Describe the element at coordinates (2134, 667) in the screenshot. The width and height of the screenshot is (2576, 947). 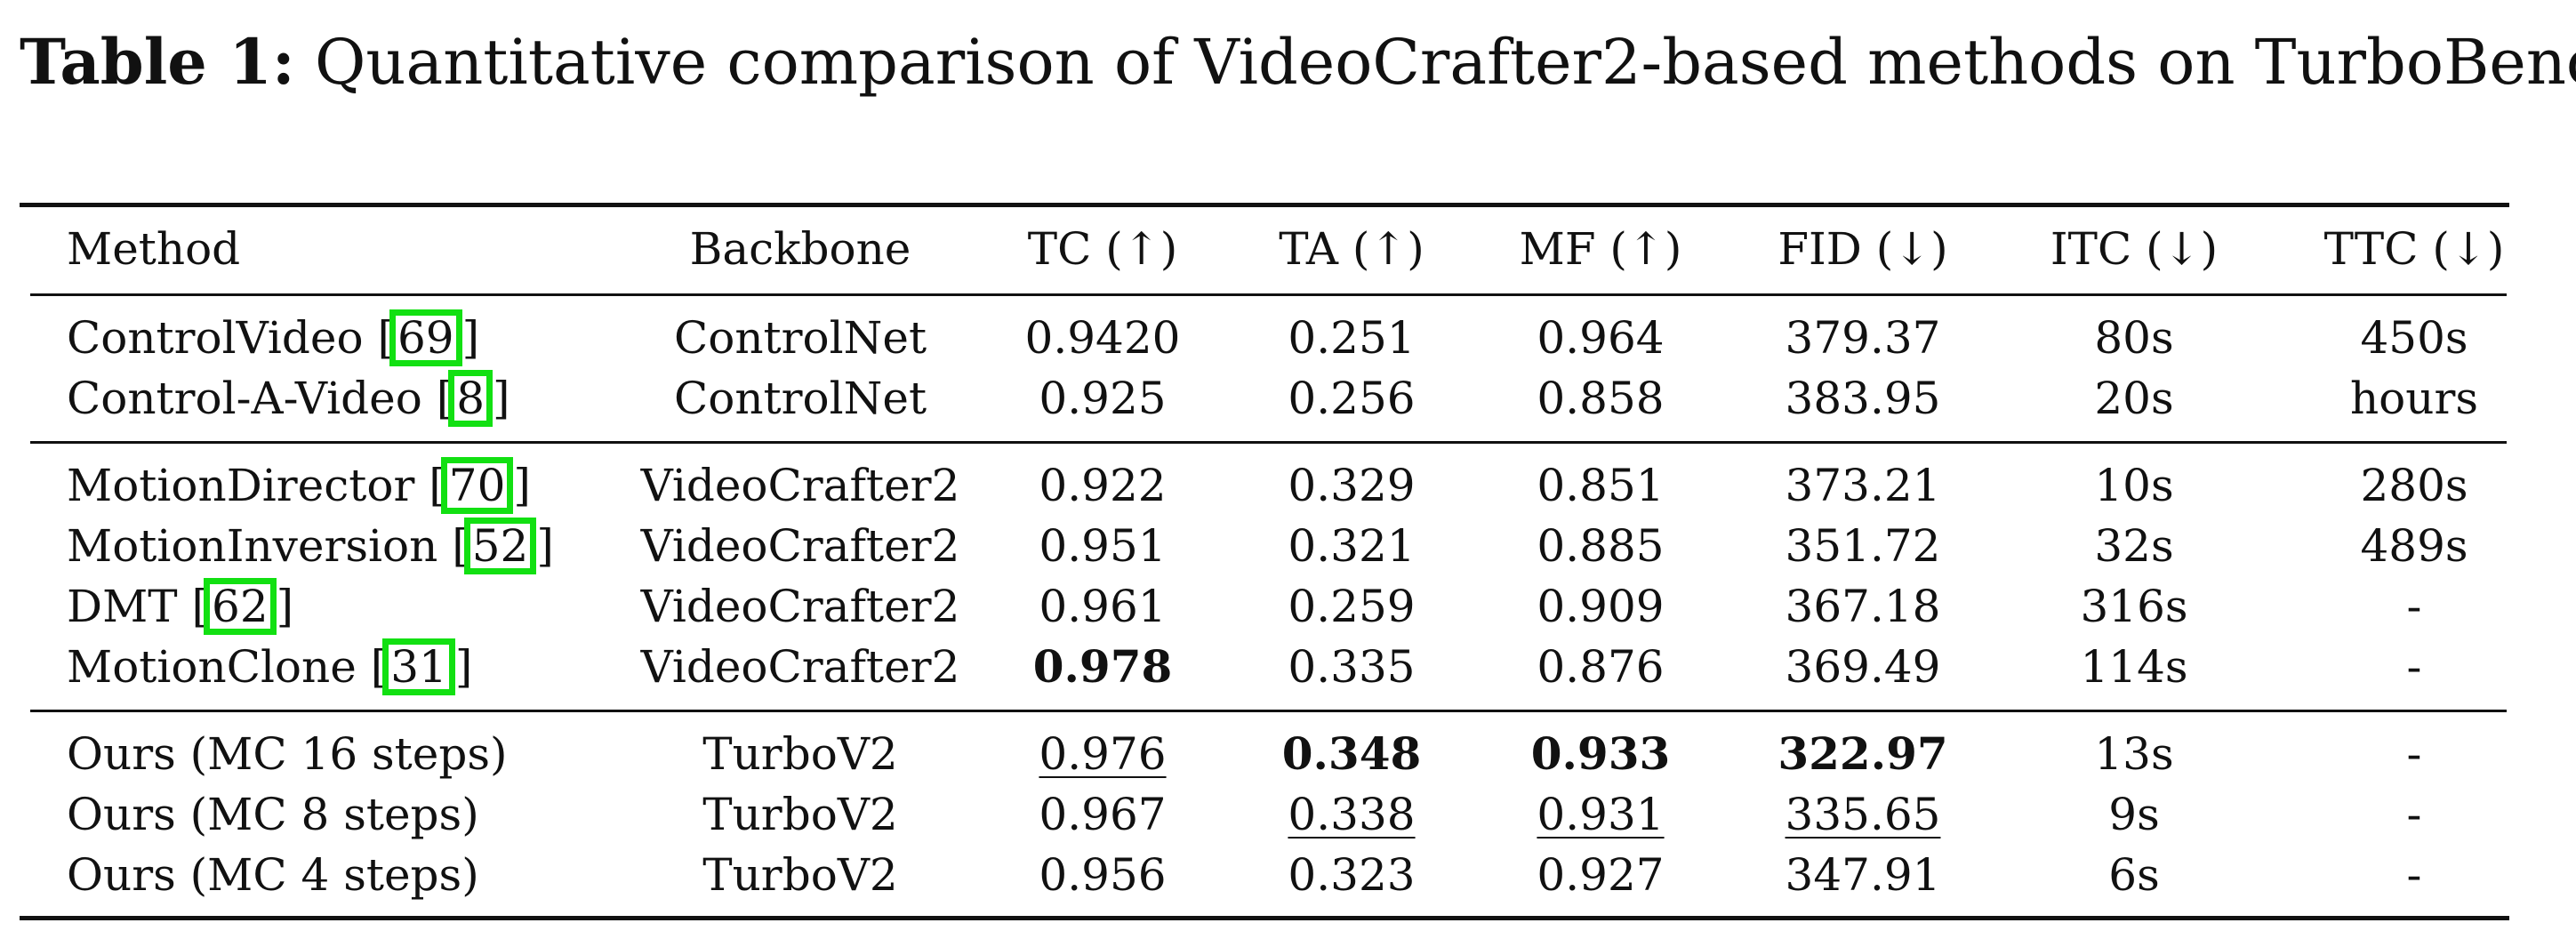
I see `itc-cell: 114s` at that location.